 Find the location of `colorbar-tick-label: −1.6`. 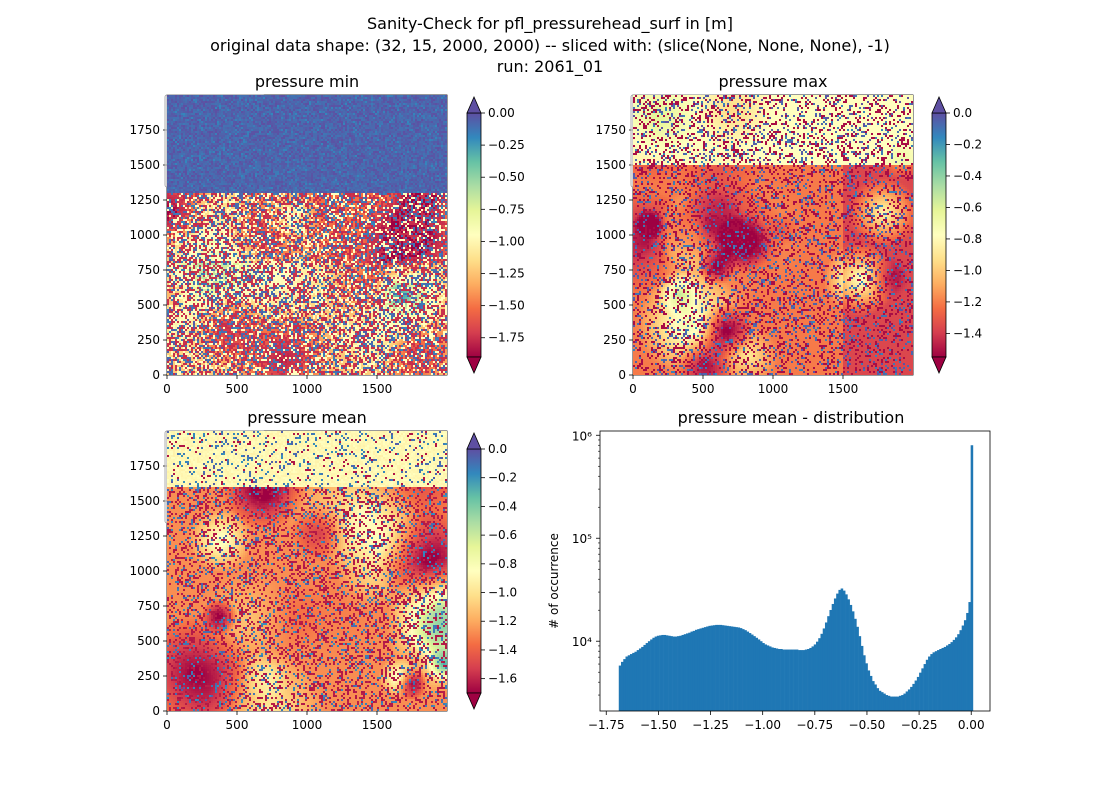

colorbar-tick-label: −1.6 is located at coordinates (502, 679).